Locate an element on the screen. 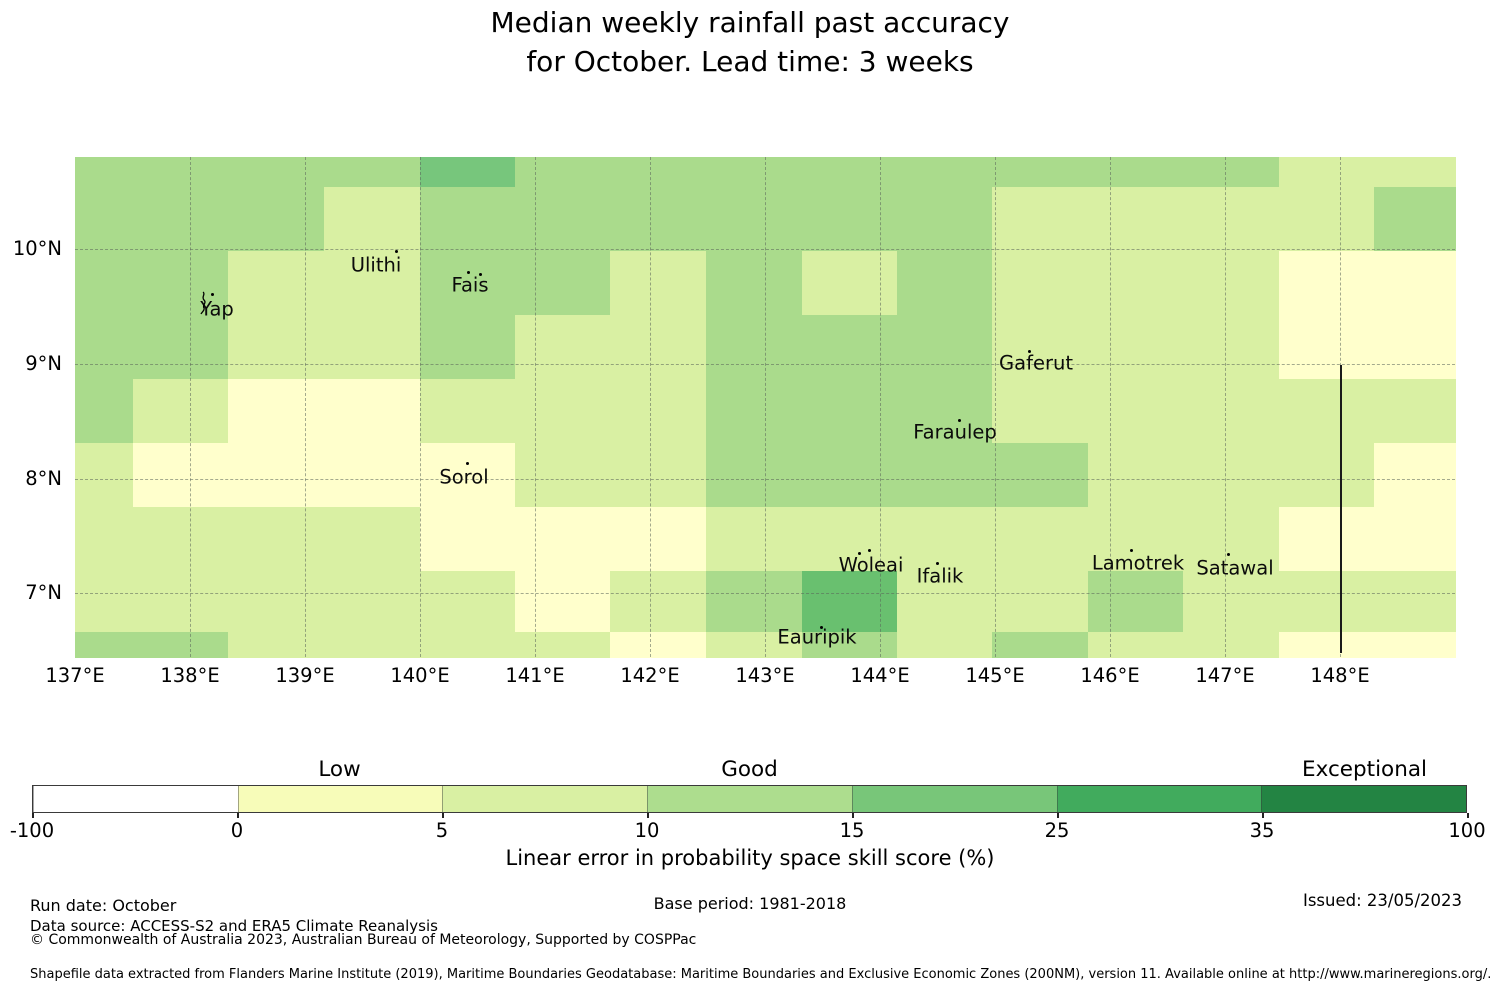 The height and width of the screenshot is (990, 1500). place-label: Ulithi is located at coordinates (376, 265).